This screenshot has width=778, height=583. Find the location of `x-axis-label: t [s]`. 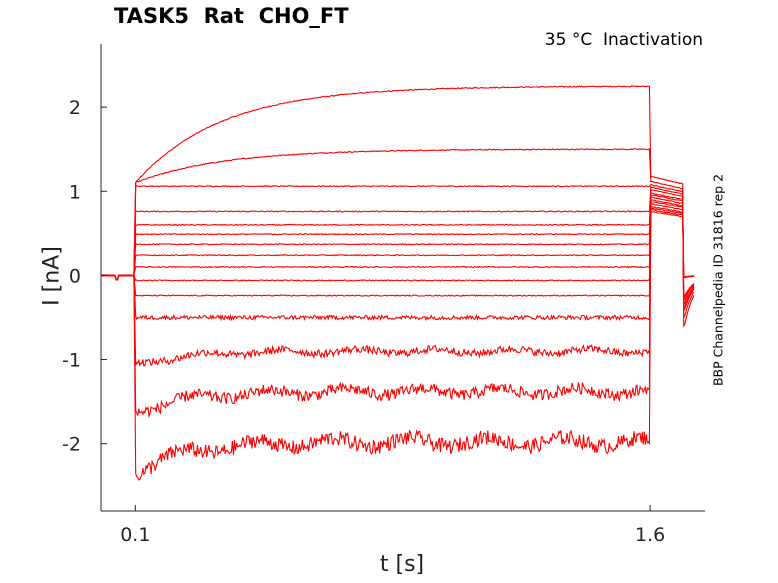

x-axis-label: t [s] is located at coordinates (402, 564).